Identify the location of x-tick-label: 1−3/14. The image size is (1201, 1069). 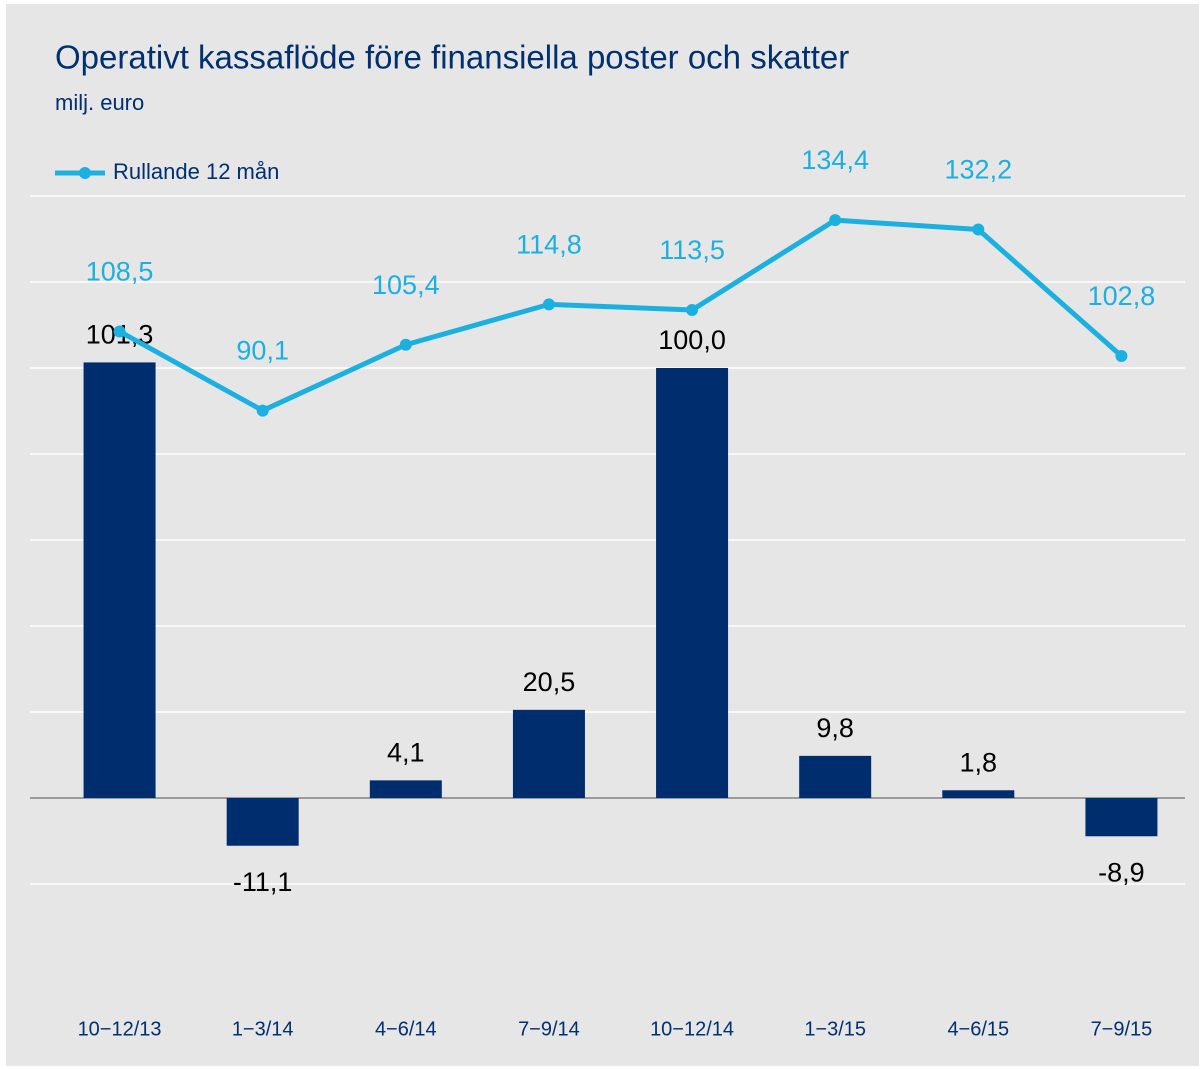
(263, 1029).